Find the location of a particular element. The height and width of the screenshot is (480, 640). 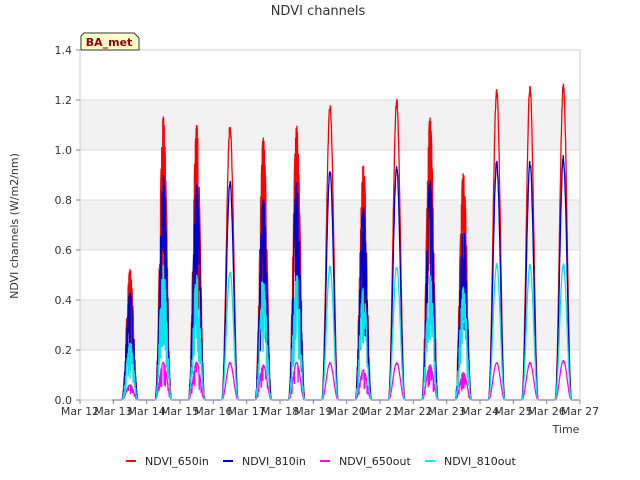

x-tick-label: Mar 21 is located at coordinates (380, 411).